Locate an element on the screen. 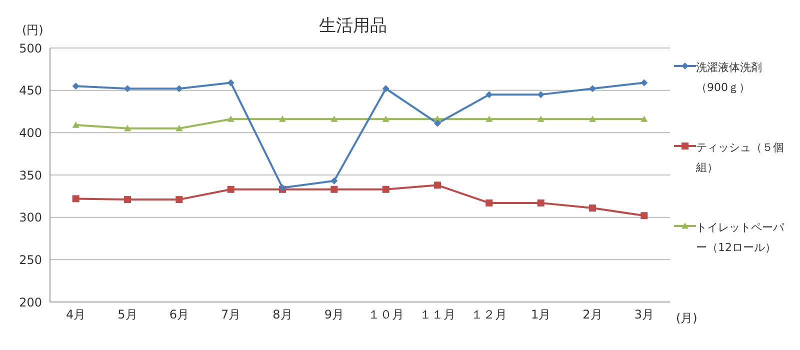 The width and height of the screenshot is (800, 350). legend-label: 洗濯液体洗剤（900ｇ） is located at coordinates (729, 78).